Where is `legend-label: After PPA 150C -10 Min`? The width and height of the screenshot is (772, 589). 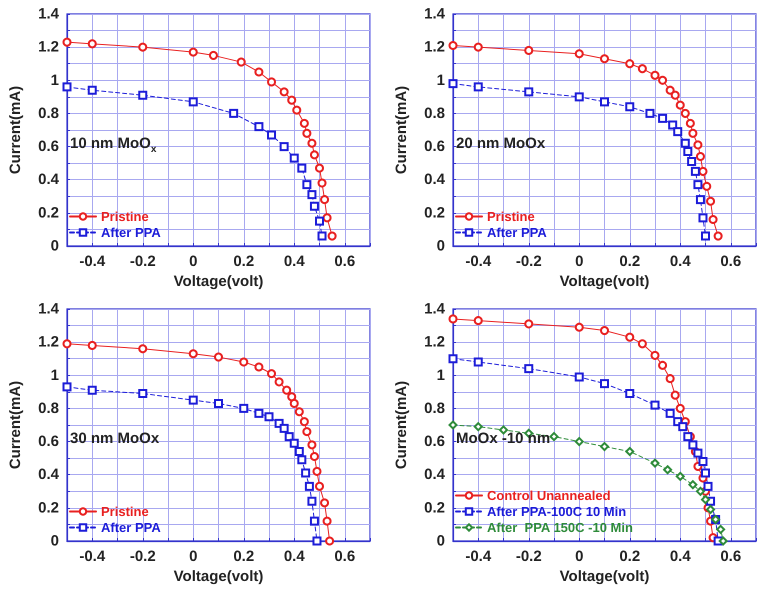 legend-label: After PPA 150C -10 Min is located at coordinates (560, 527).